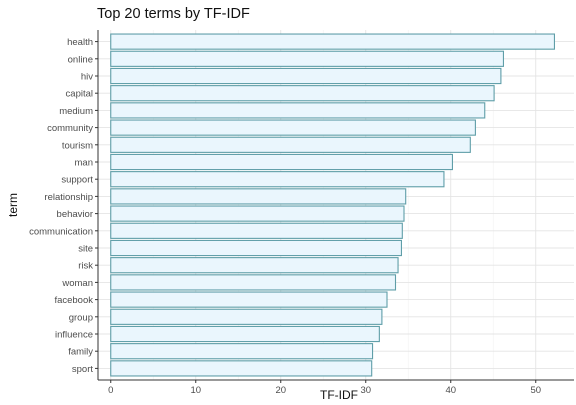 The height and width of the screenshot is (405, 576). Describe the element at coordinates (85, 249) in the screenshot. I see `y-tick-label: site` at that location.